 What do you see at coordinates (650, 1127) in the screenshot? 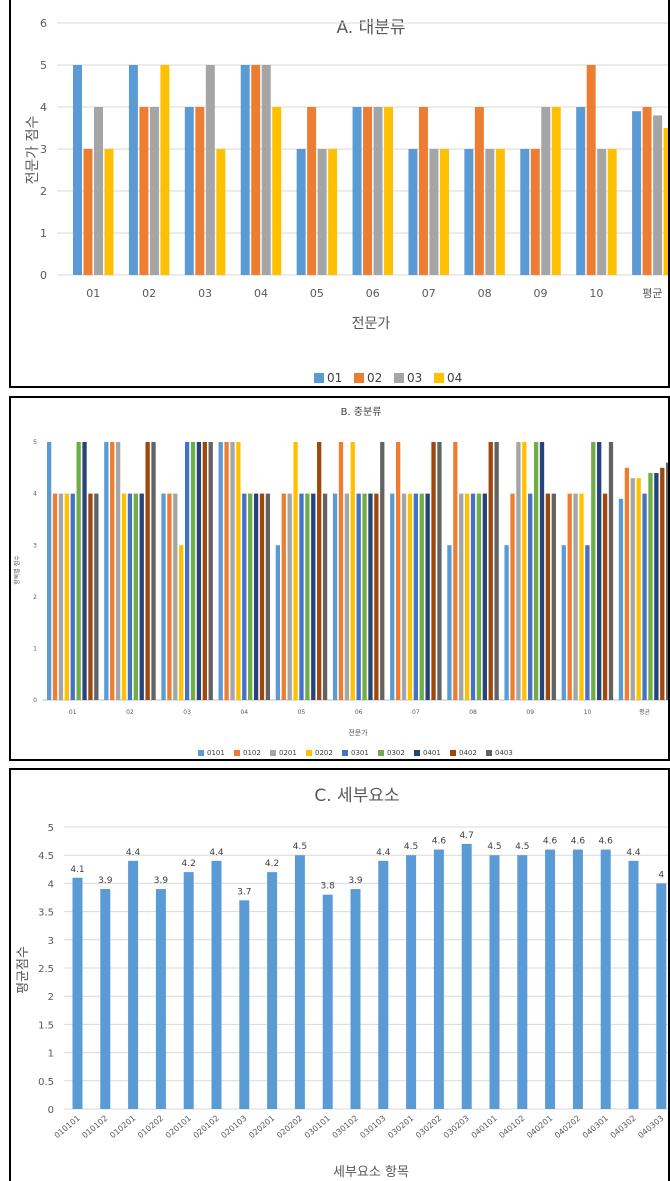
I see `x-tick-label: 040303` at bounding box center [650, 1127].